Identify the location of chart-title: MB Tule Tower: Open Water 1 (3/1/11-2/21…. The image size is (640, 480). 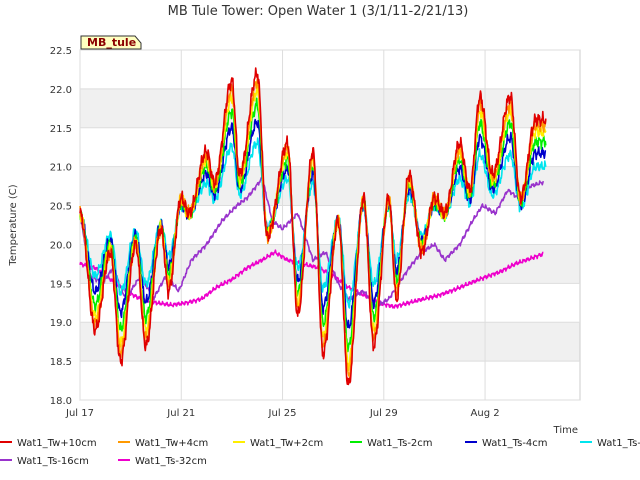
(318, 11).